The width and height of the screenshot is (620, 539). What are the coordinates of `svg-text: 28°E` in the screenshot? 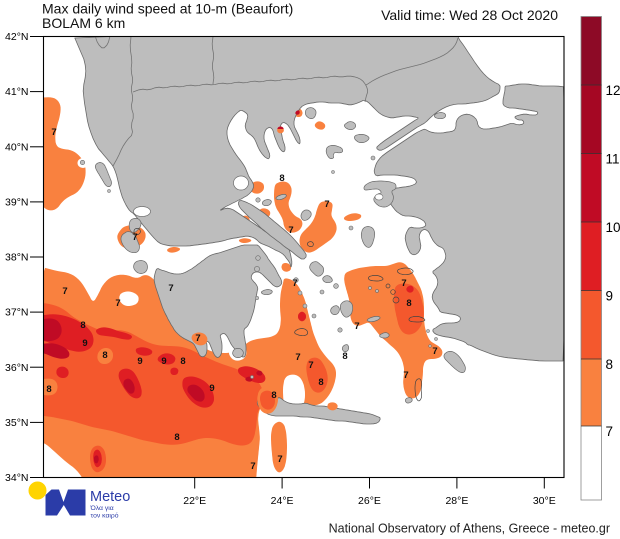 It's located at (456, 501).